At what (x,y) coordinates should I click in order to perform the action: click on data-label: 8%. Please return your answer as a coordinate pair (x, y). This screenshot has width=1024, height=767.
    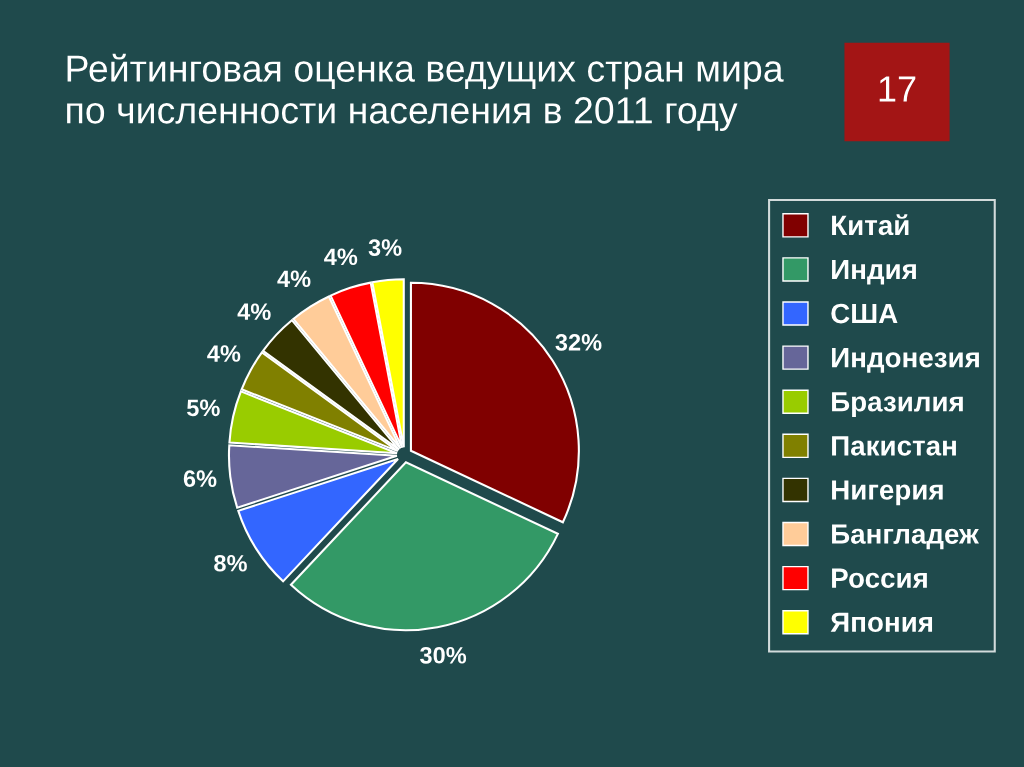
    Looking at the image, I should click on (230, 563).